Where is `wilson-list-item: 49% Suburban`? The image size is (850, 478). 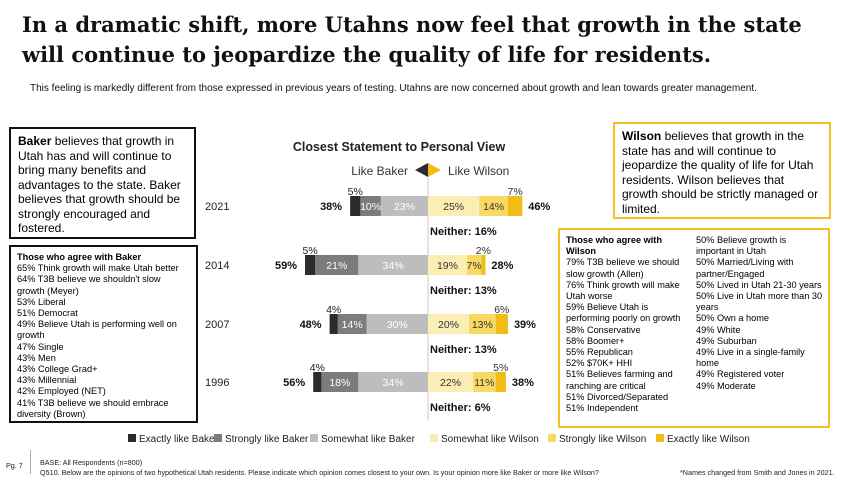 wilson-list-item: 49% Suburban is located at coordinates (726, 340).